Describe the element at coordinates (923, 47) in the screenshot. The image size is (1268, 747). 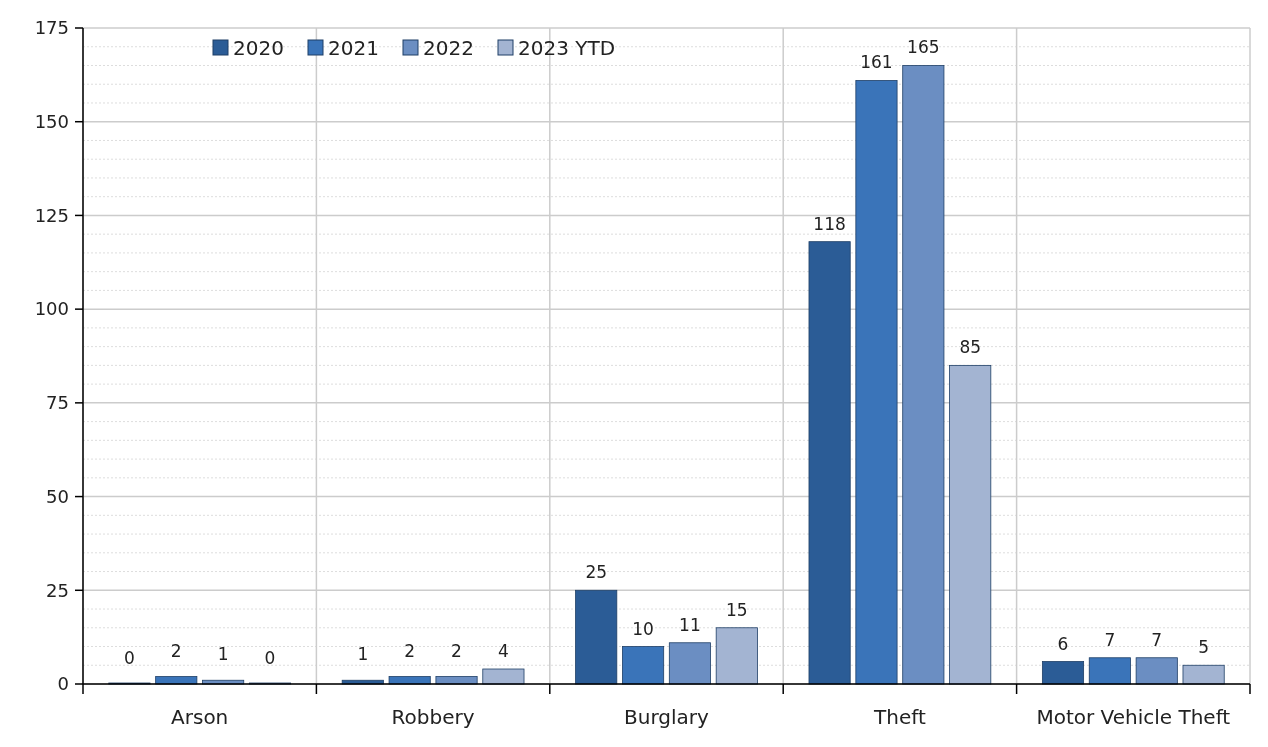
I see `data-label: 165` at that location.